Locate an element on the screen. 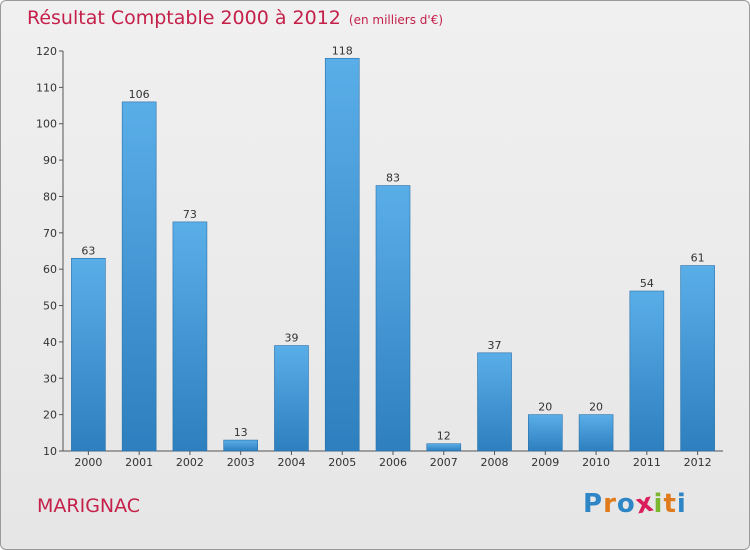  x-tick-label: 2009 is located at coordinates (545, 462).